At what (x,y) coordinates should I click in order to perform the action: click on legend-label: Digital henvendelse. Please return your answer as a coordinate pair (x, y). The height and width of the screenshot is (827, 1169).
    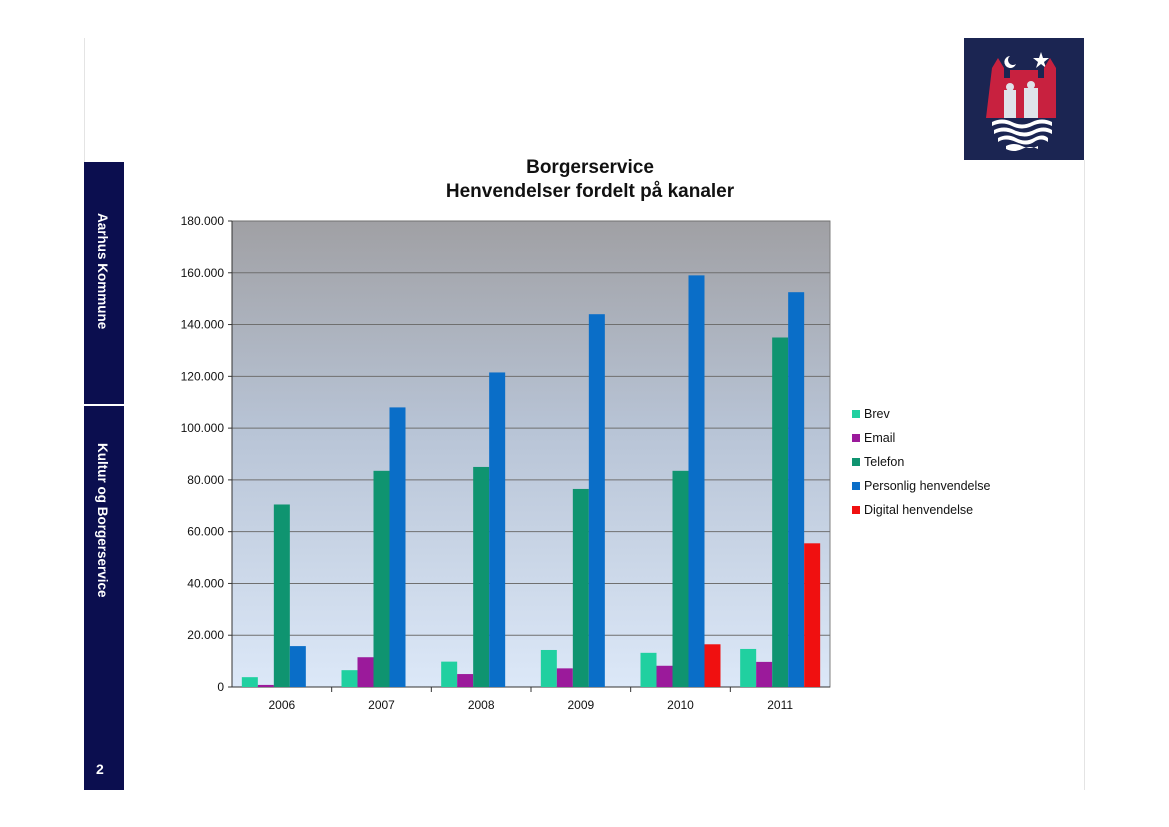
    Looking at the image, I should click on (918, 510).